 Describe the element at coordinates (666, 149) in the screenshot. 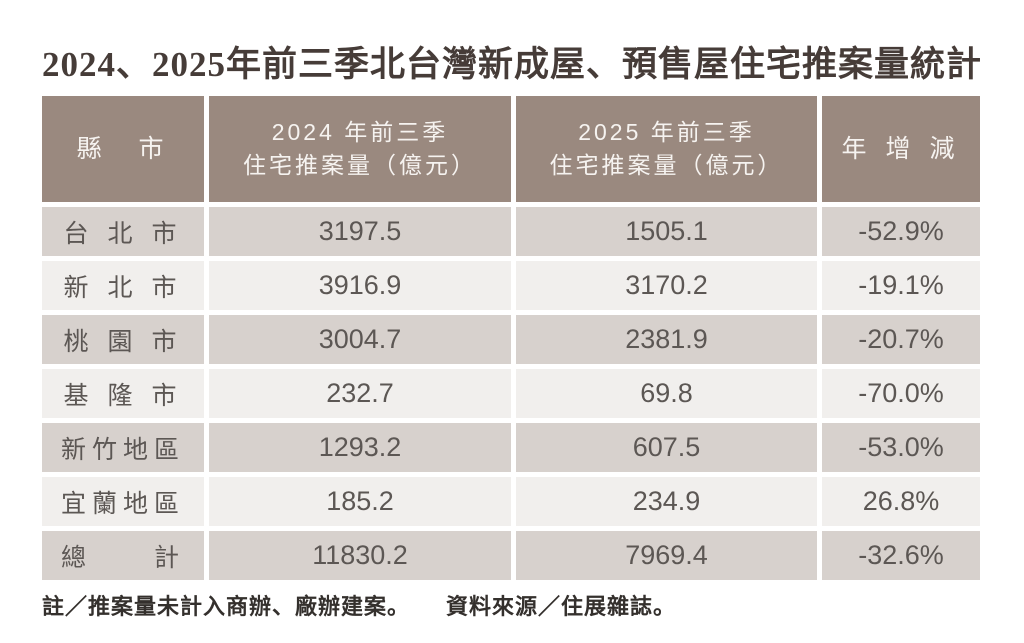

I see `col-header-2025: 2025 年前三季 住宅推案量（億元）` at that location.